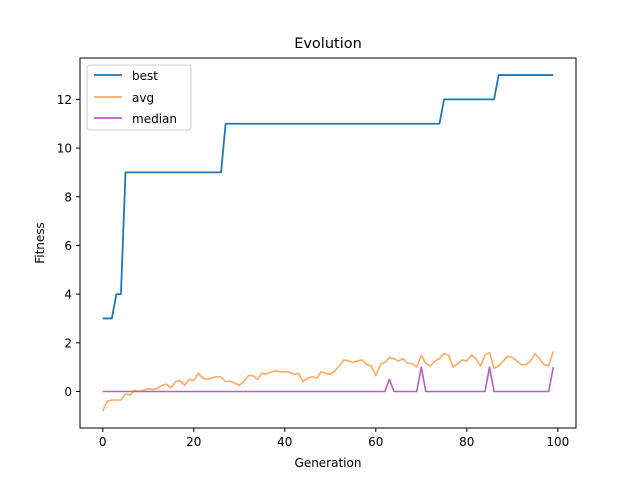 The height and width of the screenshot is (480, 640). I want to click on x-tick-label: 40, so click(284, 442).